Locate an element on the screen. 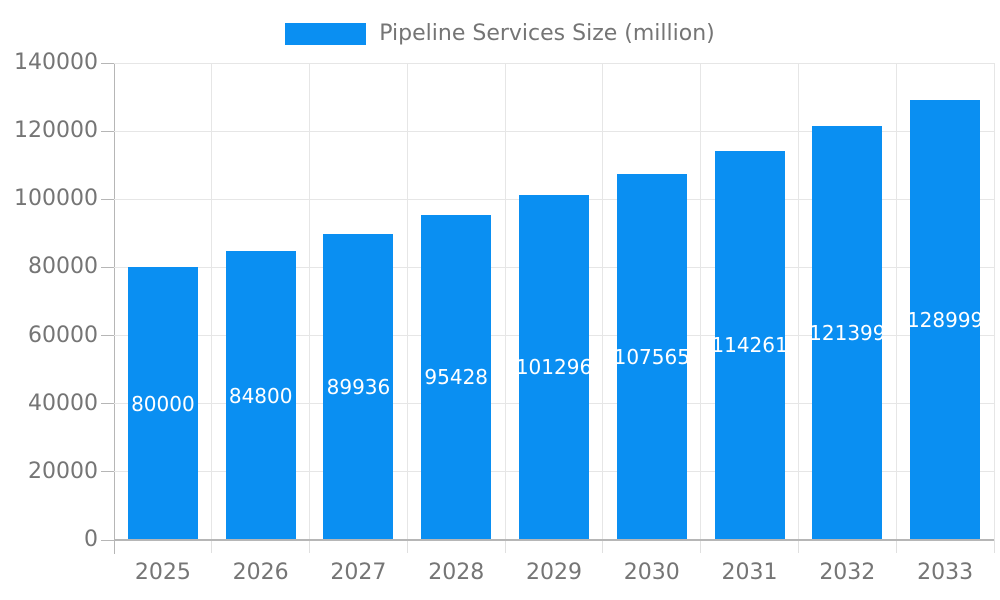 The height and width of the screenshot is (600, 1000). bar-value-label: 114261 is located at coordinates (749, 345).